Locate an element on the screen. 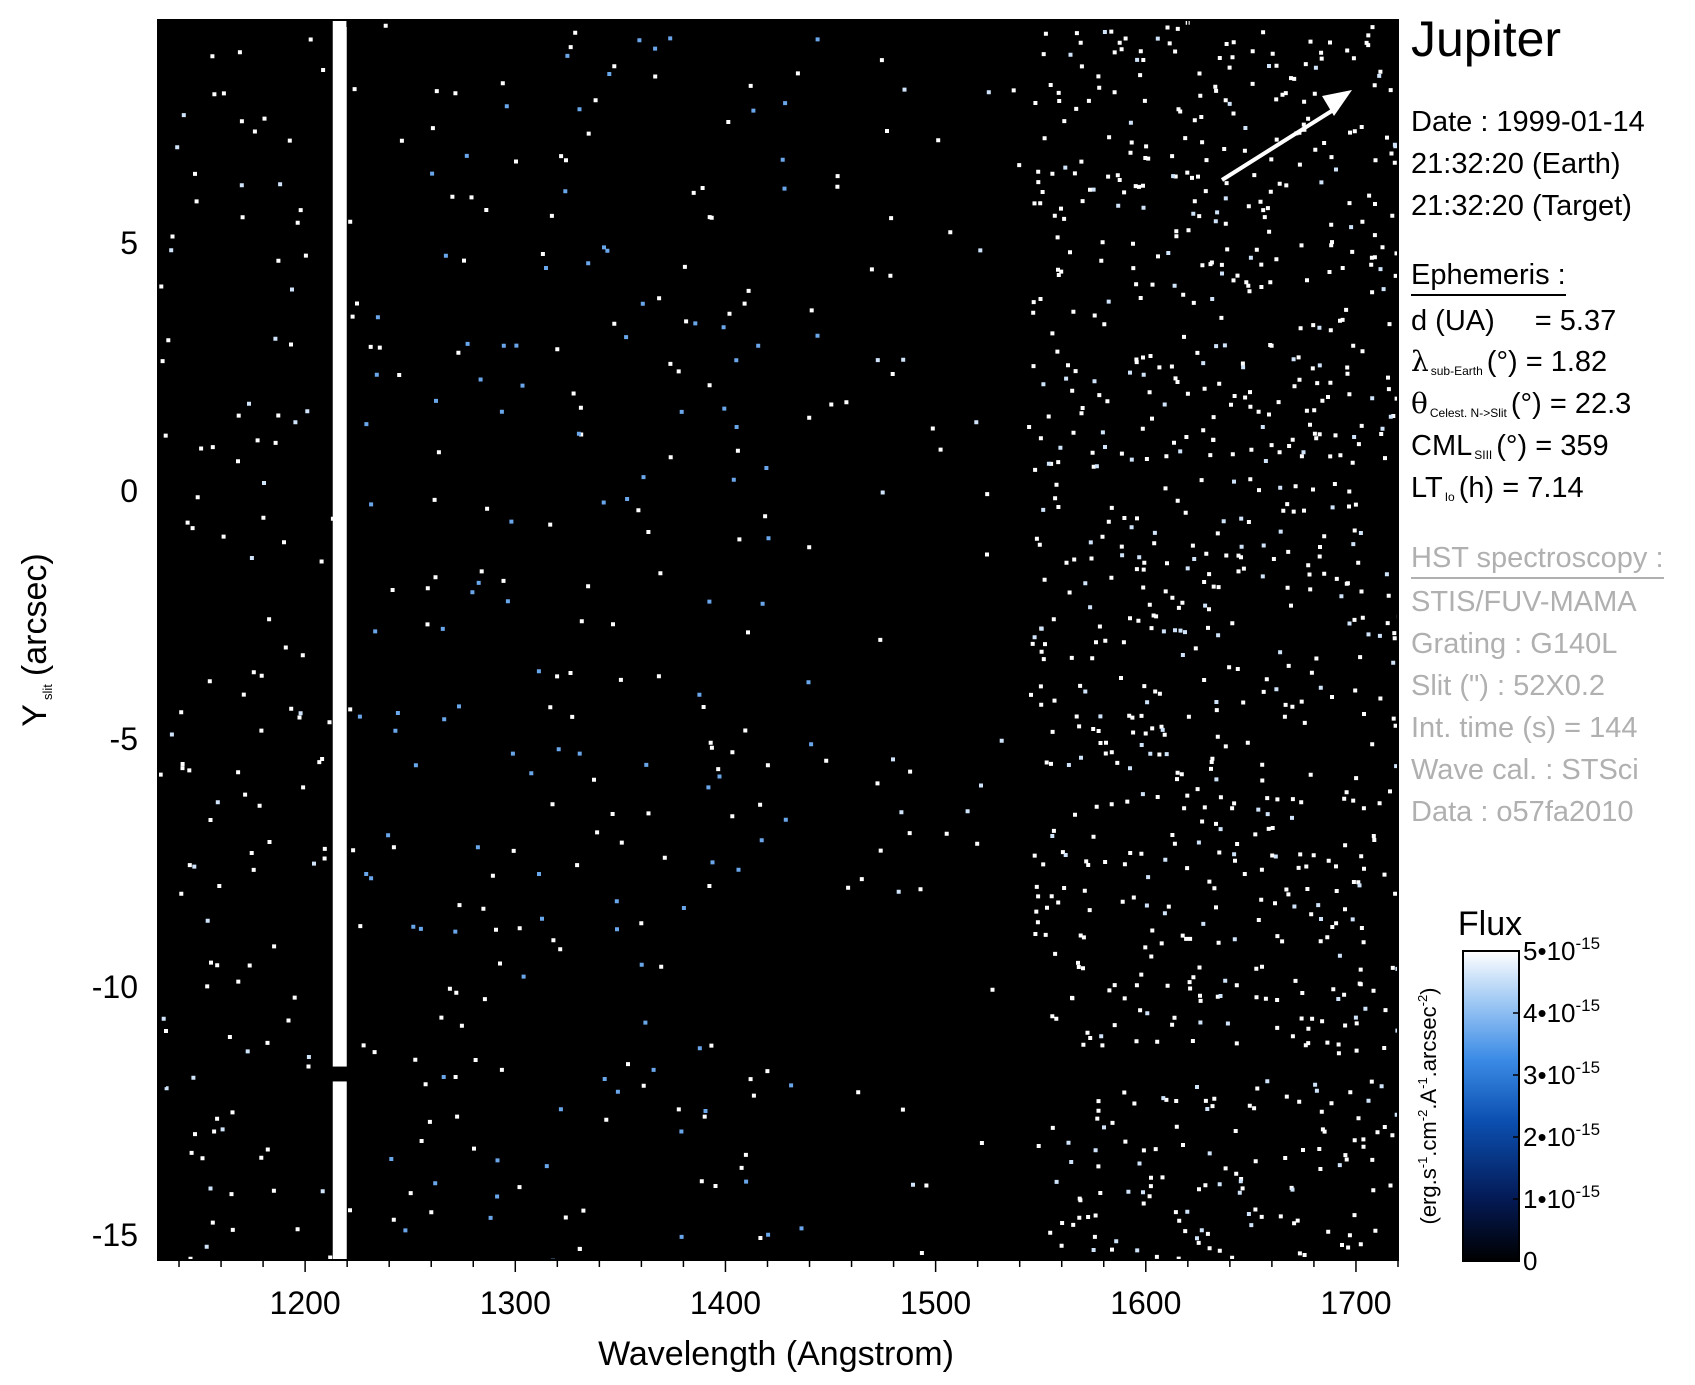 The width and height of the screenshot is (1695, 1385). theta-sub: Celest. N->Slit is located at coordinates (1468, 413).